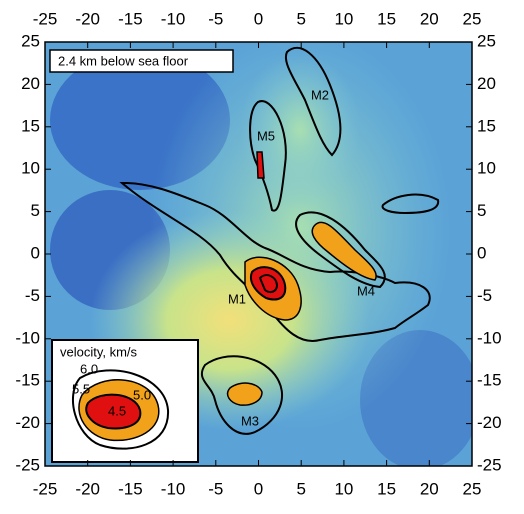 This screenshot has width=524, height=514. What do you see at coordinates (320, 94) in the screenshot?
I see `annotation: M2` at bounding box center [320, 94].